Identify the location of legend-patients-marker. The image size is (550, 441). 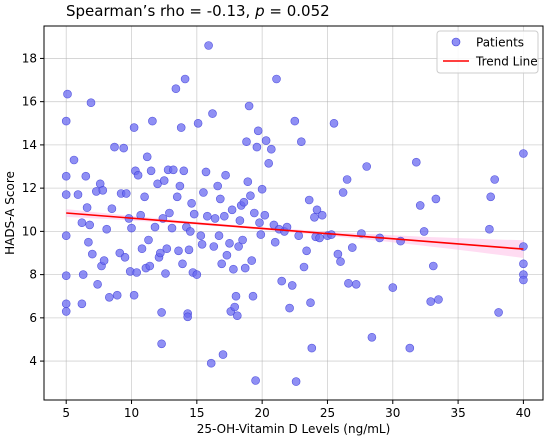
(456, 42).